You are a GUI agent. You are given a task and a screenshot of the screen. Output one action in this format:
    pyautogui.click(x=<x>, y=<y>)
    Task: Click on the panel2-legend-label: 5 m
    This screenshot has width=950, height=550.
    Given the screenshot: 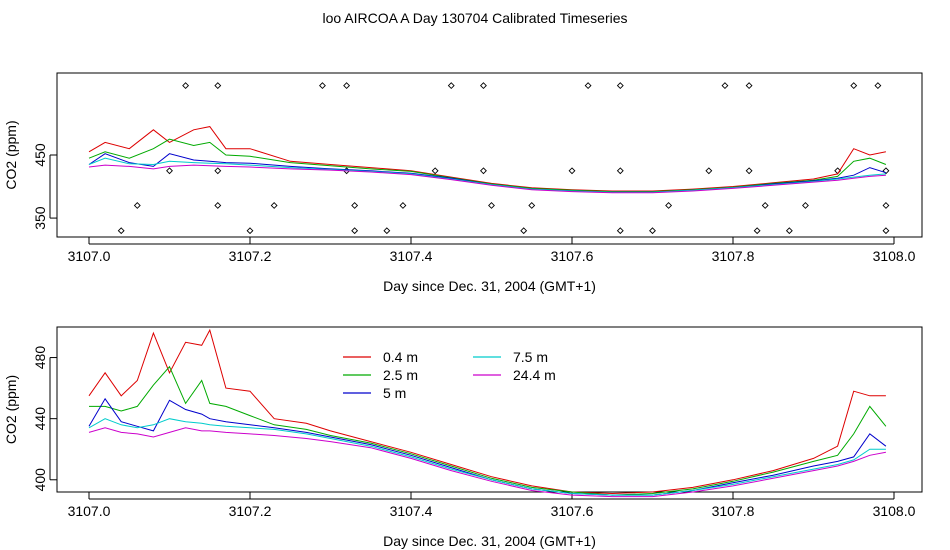 What is the action you would take?
    pyautogui.click(x=394, y=393)
    